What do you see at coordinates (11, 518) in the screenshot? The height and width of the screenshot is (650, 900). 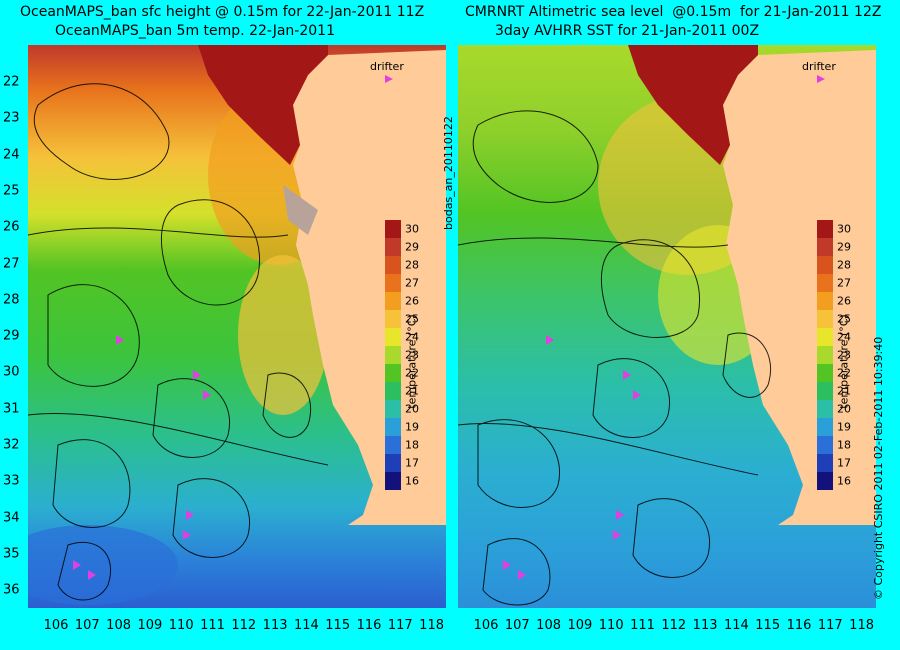 I see `latitude-label: 34` at bounding box center [11, 518].